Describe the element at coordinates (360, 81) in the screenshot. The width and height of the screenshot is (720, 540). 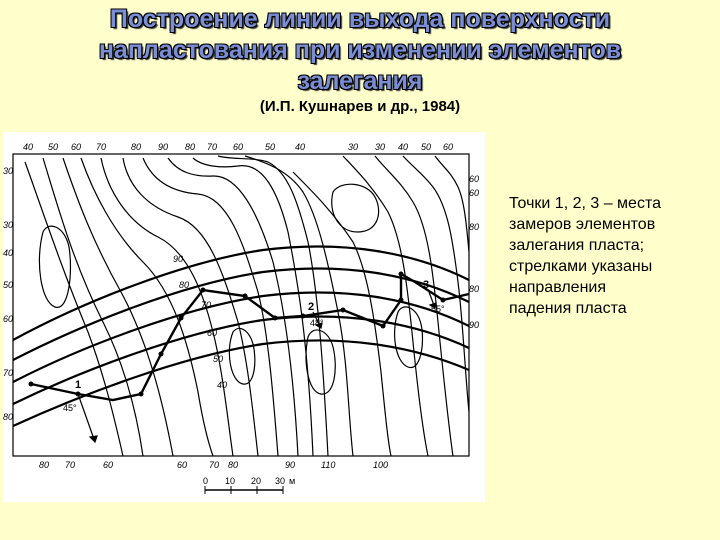
I see `title-line-3: залегания` at that location.